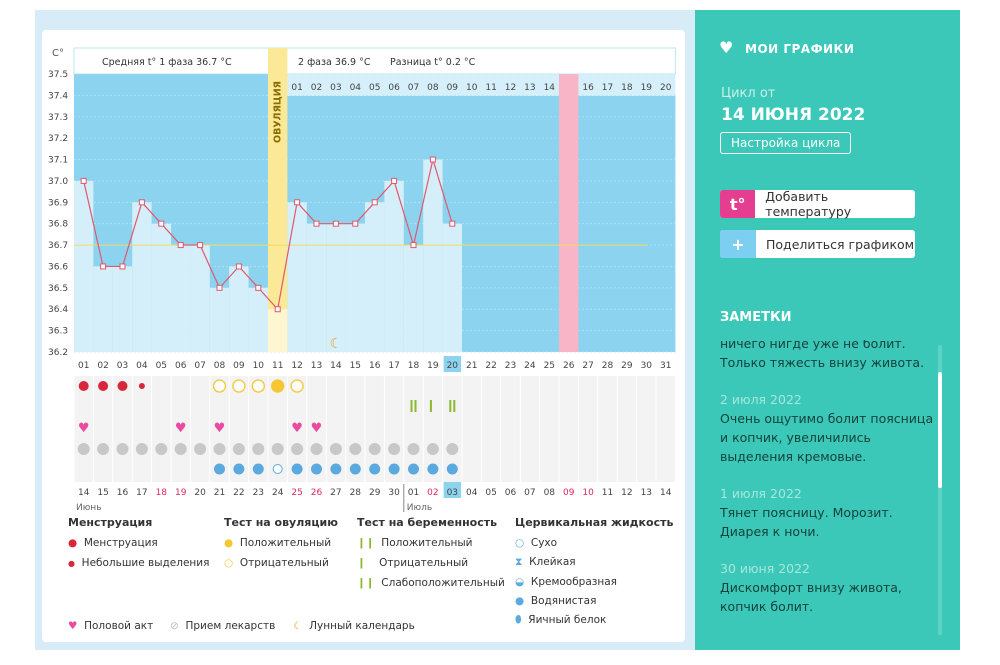 The width and height of the screenshot is (1000, 665). Describe the element at coordinates (355, 366) in the screenshot. I see `day-number: 15` at that location.